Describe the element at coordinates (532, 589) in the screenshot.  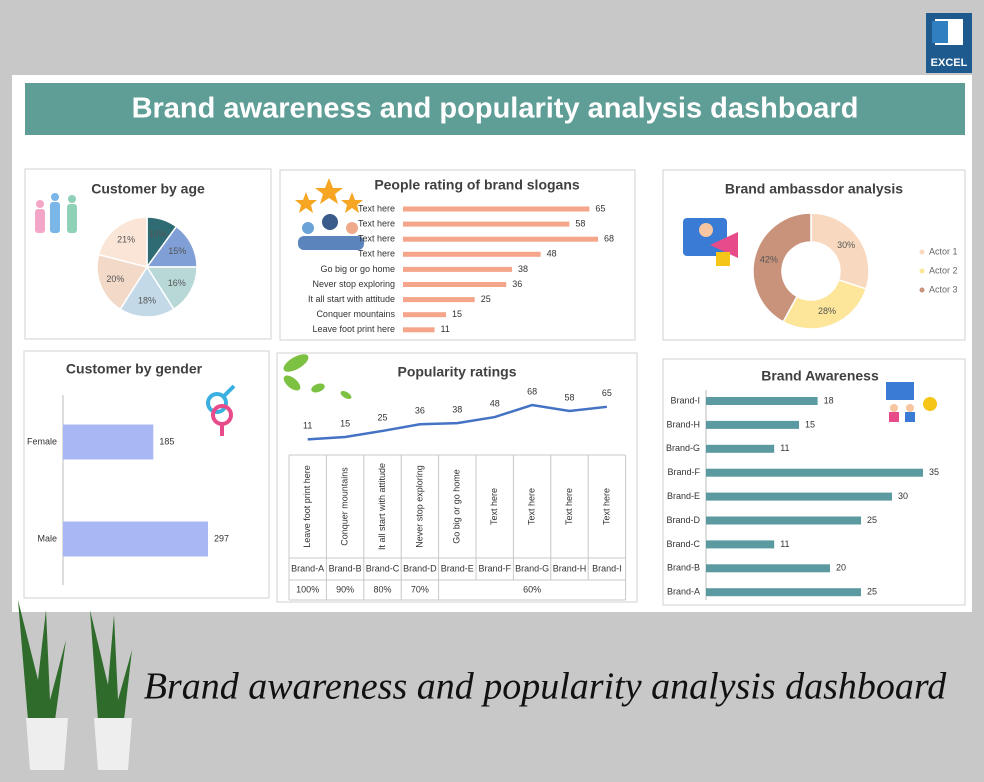
I see `group-label: 60%` at that location.